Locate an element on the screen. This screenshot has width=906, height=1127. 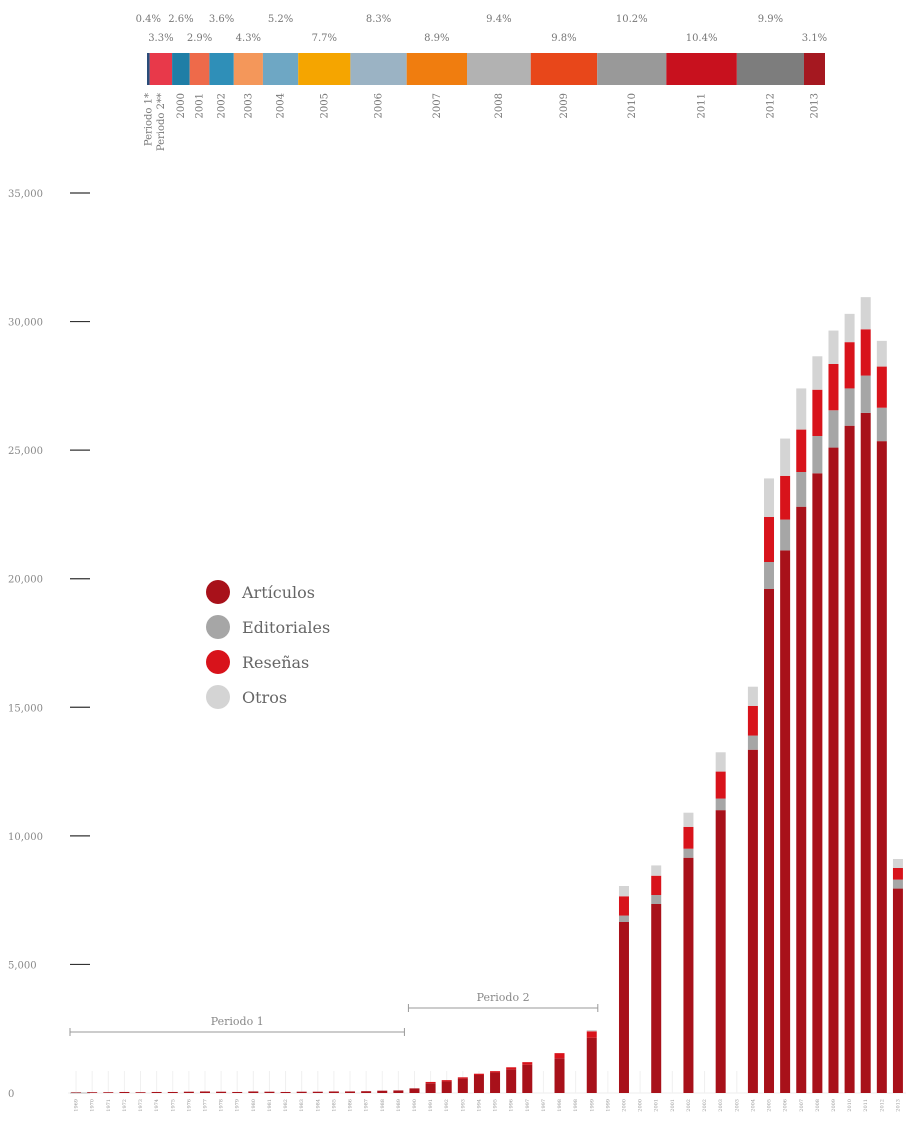
x-tick-label: 2013 is located at coordinates (898, 1105).